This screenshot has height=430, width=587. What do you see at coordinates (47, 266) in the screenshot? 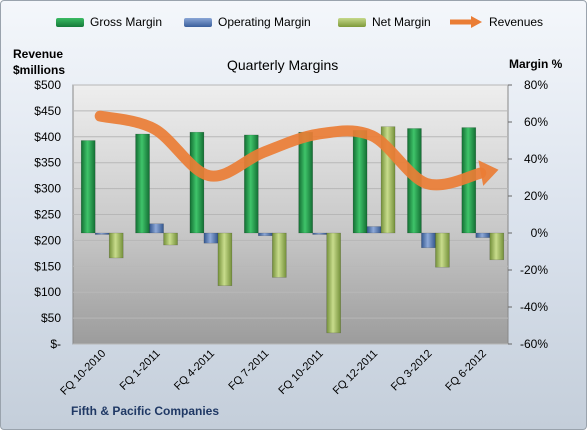
I see `left-tick-label: $150` at bounding box center [47, 266].